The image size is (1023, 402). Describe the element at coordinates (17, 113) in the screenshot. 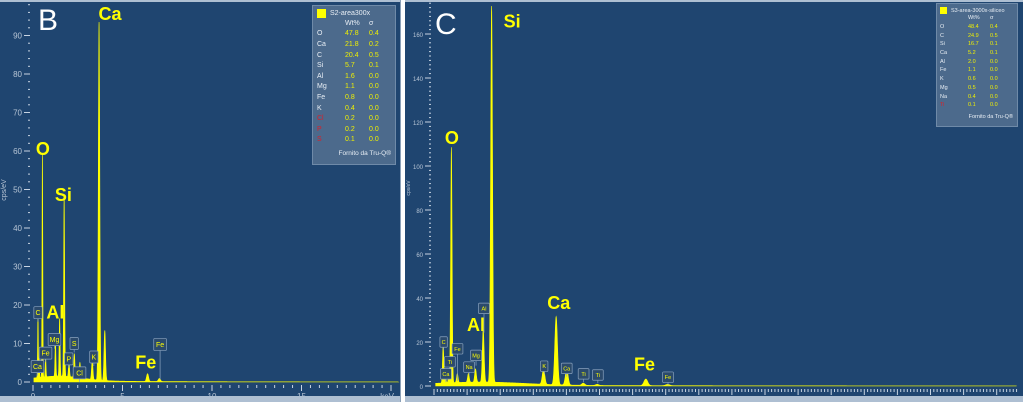

I see `y-tick-label: 70` at that location.